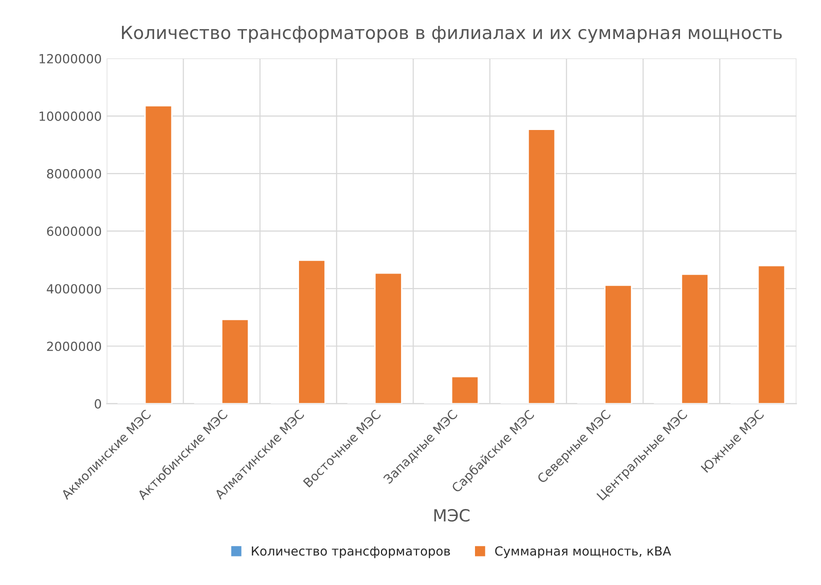 The width and height of the screenshot is (821, 585). What do you see at coordinates (74, 347) in the screenshot?
I see `y-tick-label: 2000000` at bounding box center [74, 347].